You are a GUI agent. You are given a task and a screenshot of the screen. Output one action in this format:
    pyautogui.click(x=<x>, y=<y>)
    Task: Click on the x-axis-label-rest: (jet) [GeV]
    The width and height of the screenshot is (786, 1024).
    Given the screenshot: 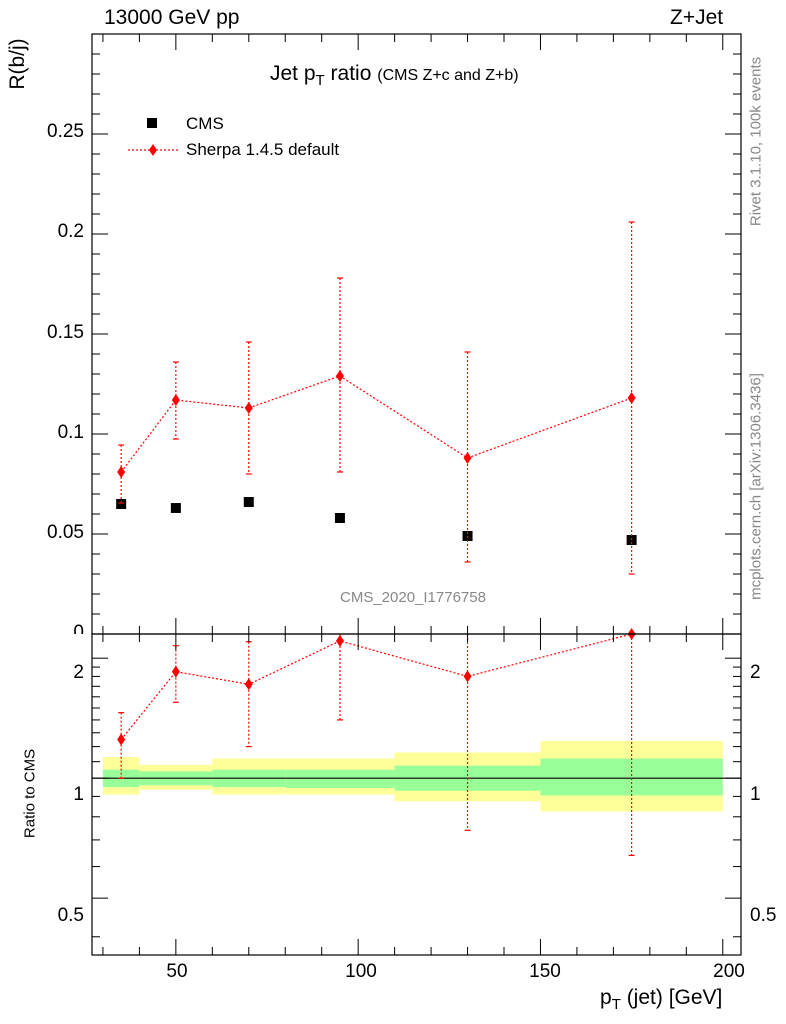 What is the action you would take?
    pyautogui.click(x=671, y=997)
    